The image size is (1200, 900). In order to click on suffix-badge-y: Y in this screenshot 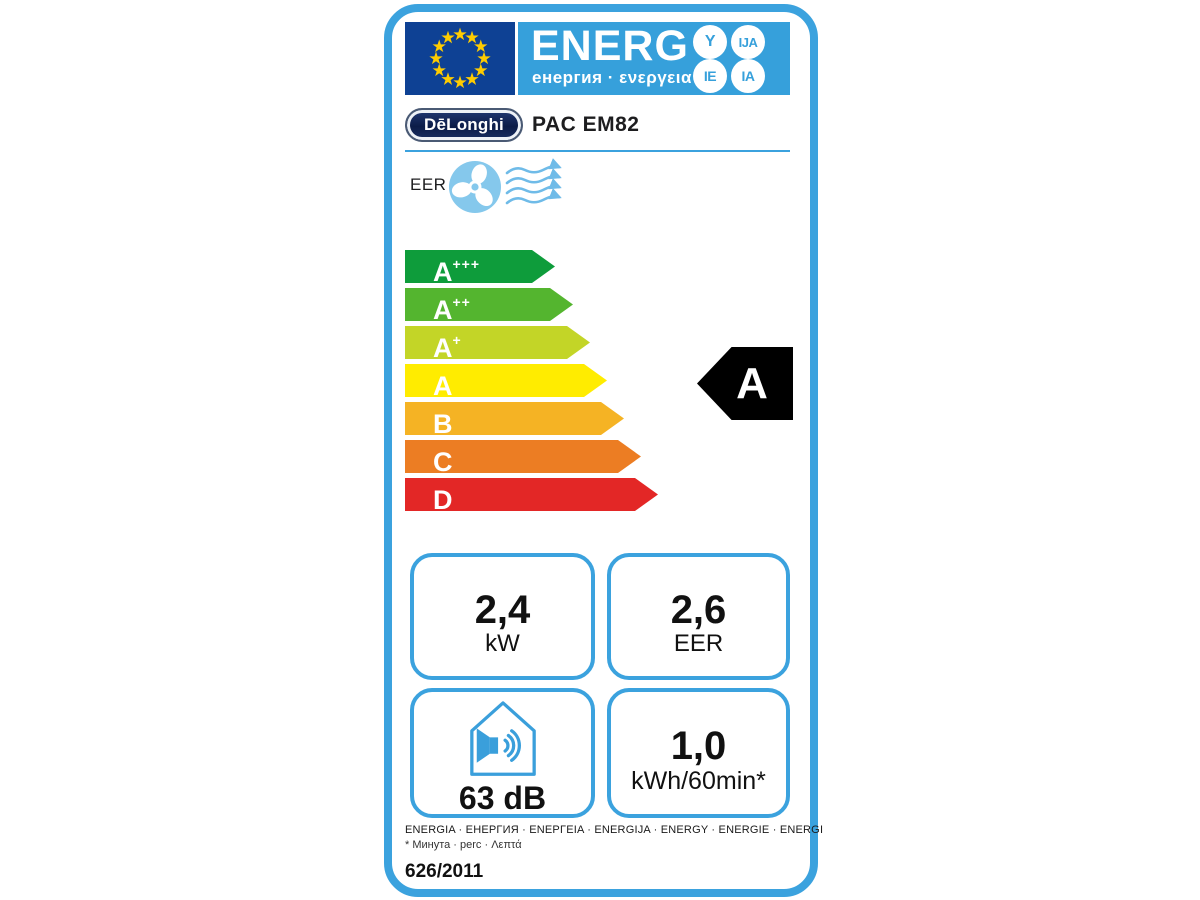, I will do `click(710, 42)`.